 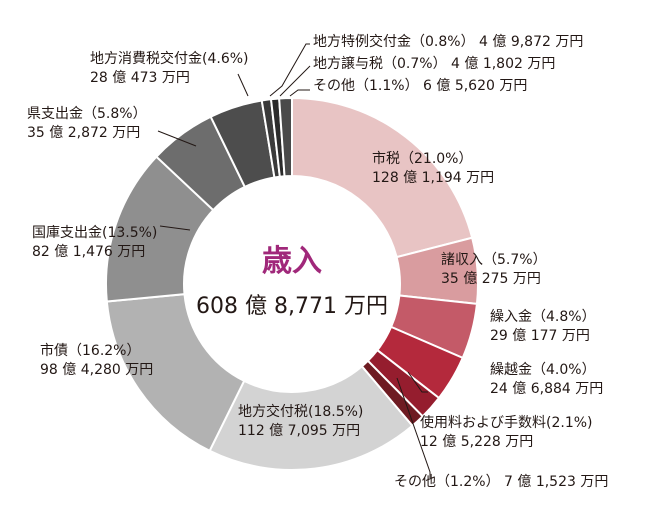 I want to click on slice-label-2: 繰入金（4.8%） 29 億 177 万円, so click(x=543, y=326).